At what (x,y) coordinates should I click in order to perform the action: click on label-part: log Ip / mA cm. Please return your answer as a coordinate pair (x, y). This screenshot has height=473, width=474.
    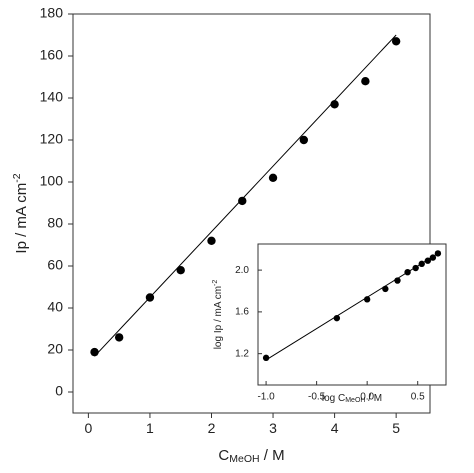
    Looking at the image, I should click on (218, 317).